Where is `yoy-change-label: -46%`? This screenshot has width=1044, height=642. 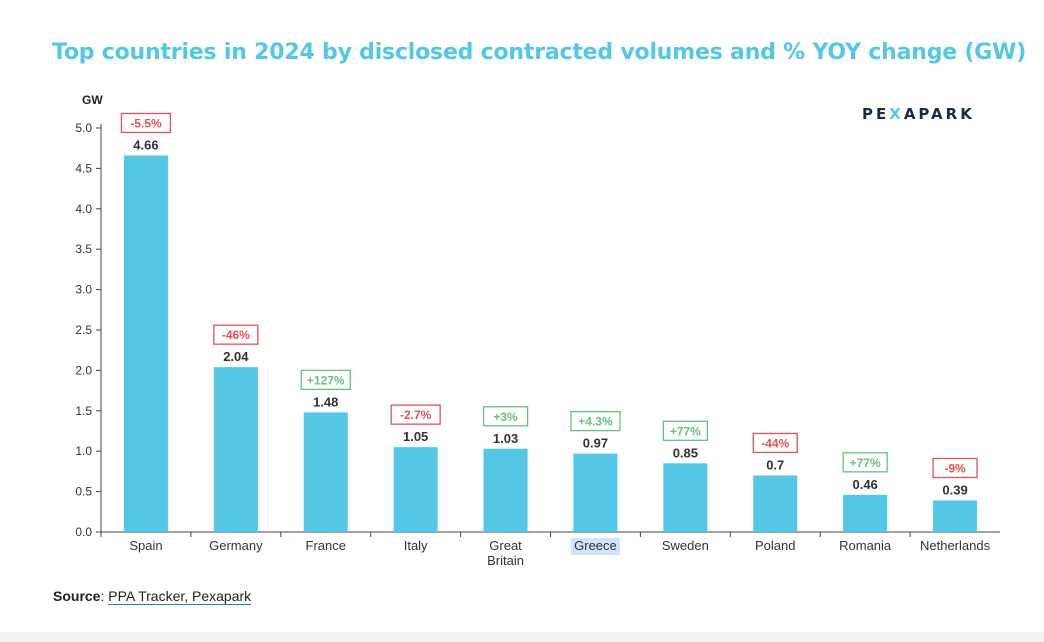
yoy-change-label: -46% is located at coordinates (236, 335).